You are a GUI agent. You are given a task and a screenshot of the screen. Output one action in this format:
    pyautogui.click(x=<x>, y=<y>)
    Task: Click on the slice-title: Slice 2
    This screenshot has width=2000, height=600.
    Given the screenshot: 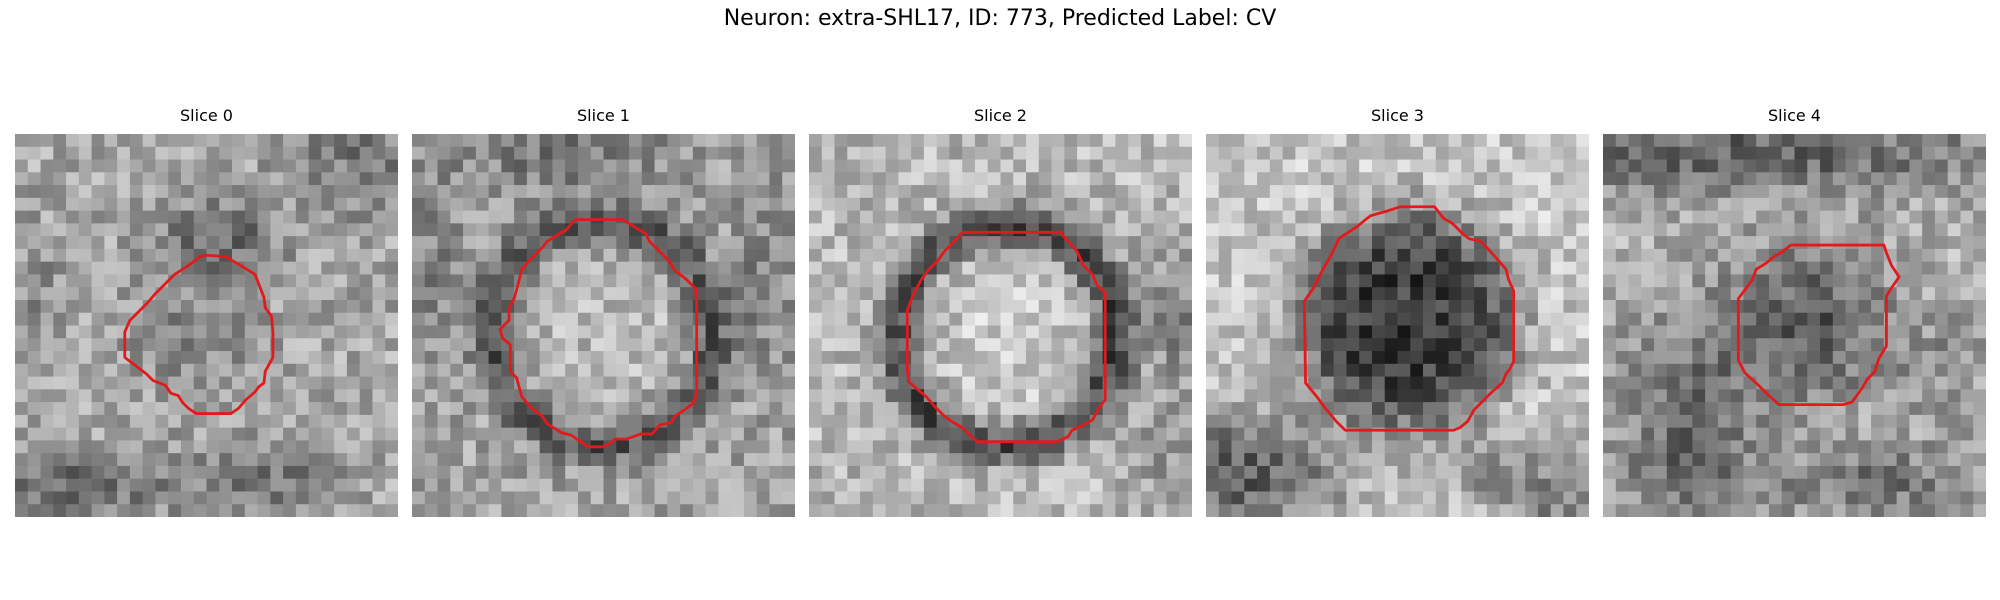 What is the action you would take?
    pyautogui.click(x=1000, y=115)
    